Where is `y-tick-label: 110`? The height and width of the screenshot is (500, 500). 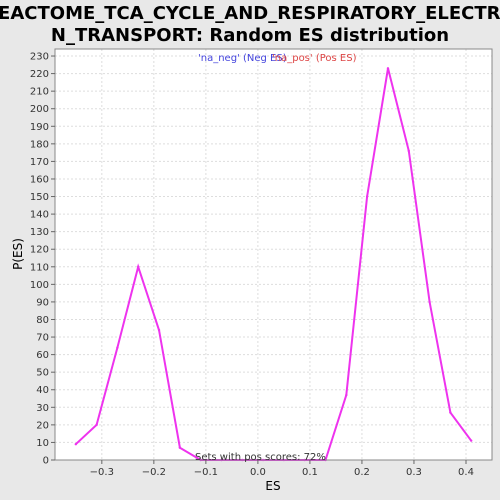 y-tick-label: 110 is located at coordinates (39, 267).